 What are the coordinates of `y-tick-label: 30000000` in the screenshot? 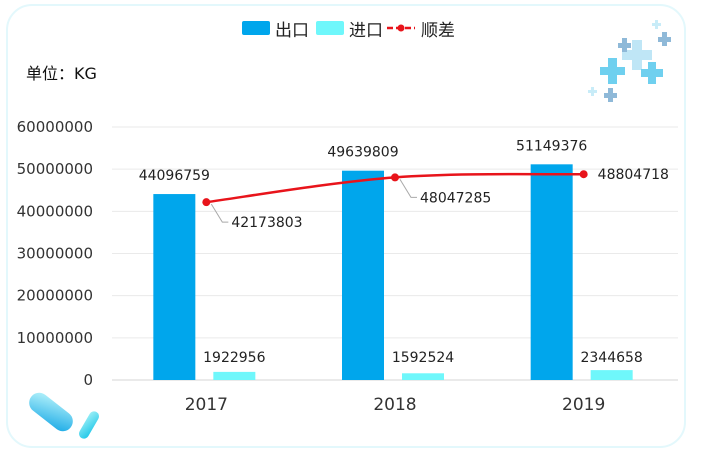 It's located at (55, 254).